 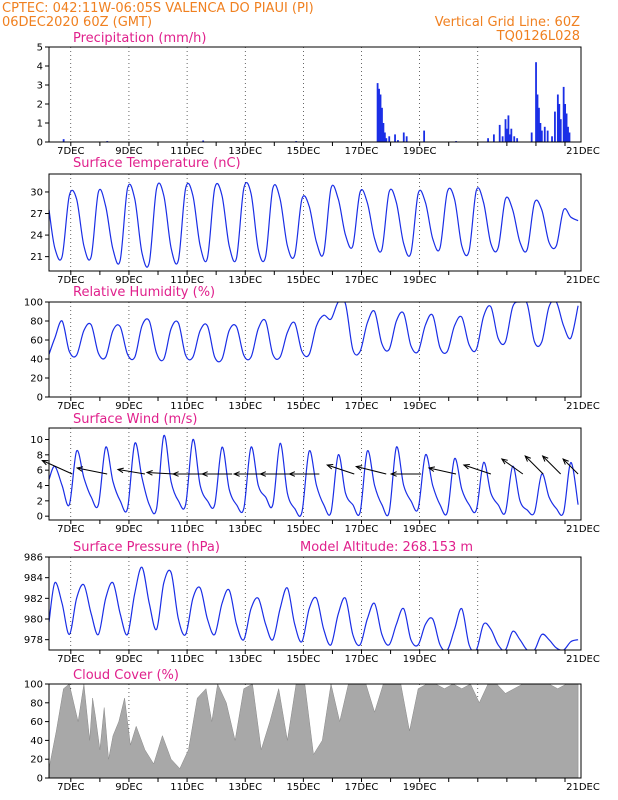 I want to click on y-tick-label: 40, so click(x=36, y=360).